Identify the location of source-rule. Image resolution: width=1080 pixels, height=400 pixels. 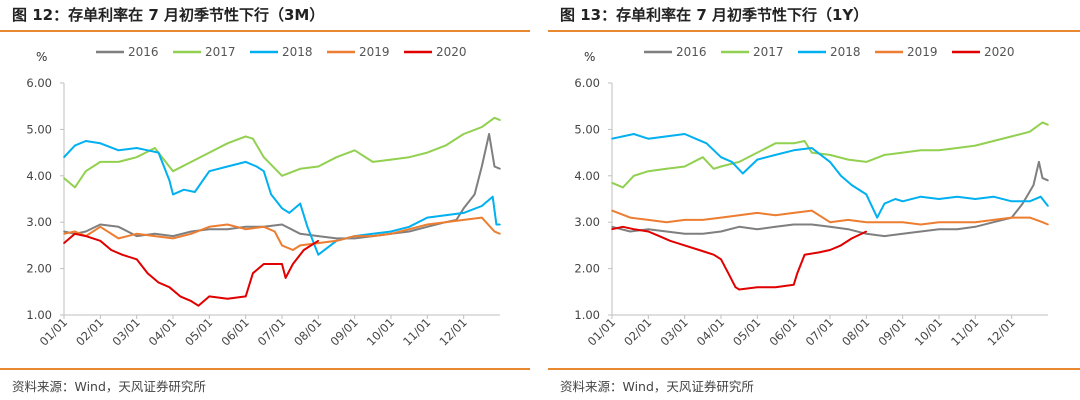
(814, 369).